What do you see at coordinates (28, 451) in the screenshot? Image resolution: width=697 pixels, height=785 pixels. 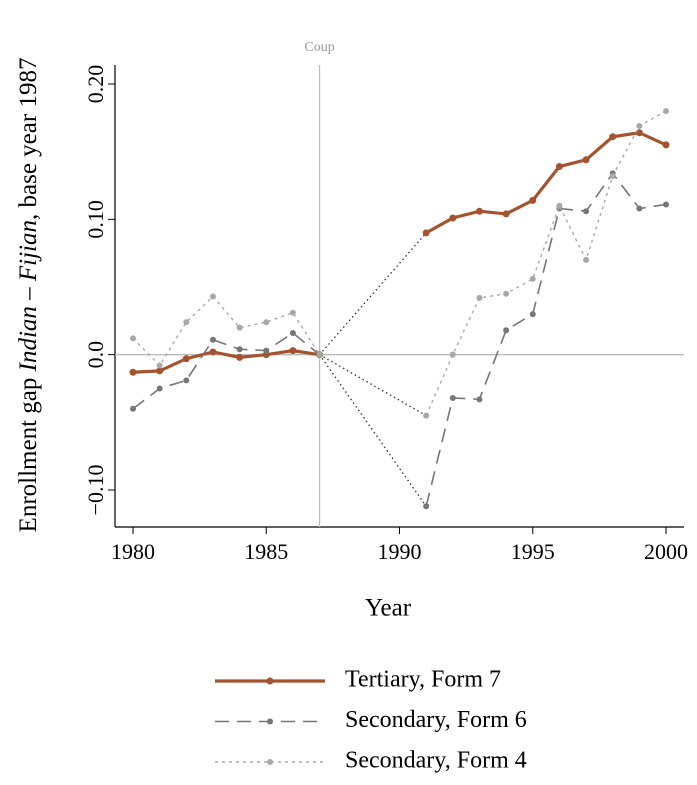 I see `y-axis-title-part: Enrollment gap` at bounding box center [28, 451].